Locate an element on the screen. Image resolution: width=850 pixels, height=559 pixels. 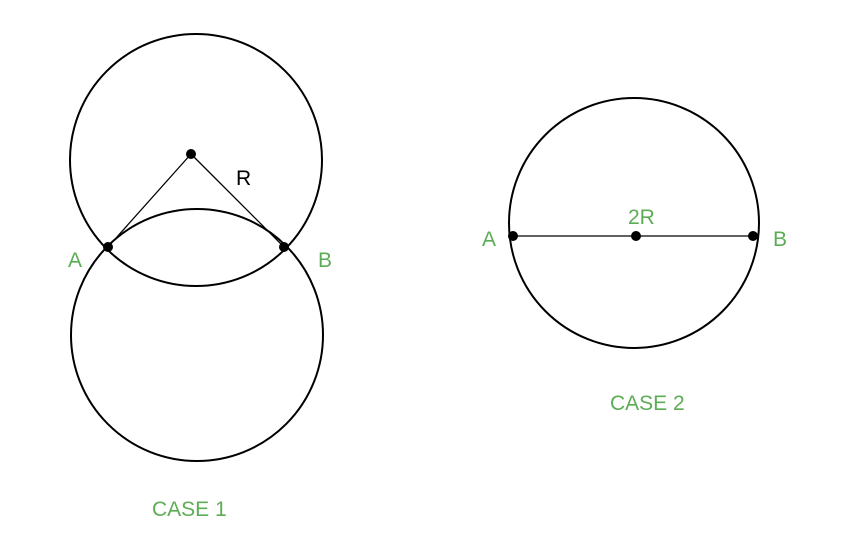
case1-point-b-label: B is located at coordinates (325, 260).